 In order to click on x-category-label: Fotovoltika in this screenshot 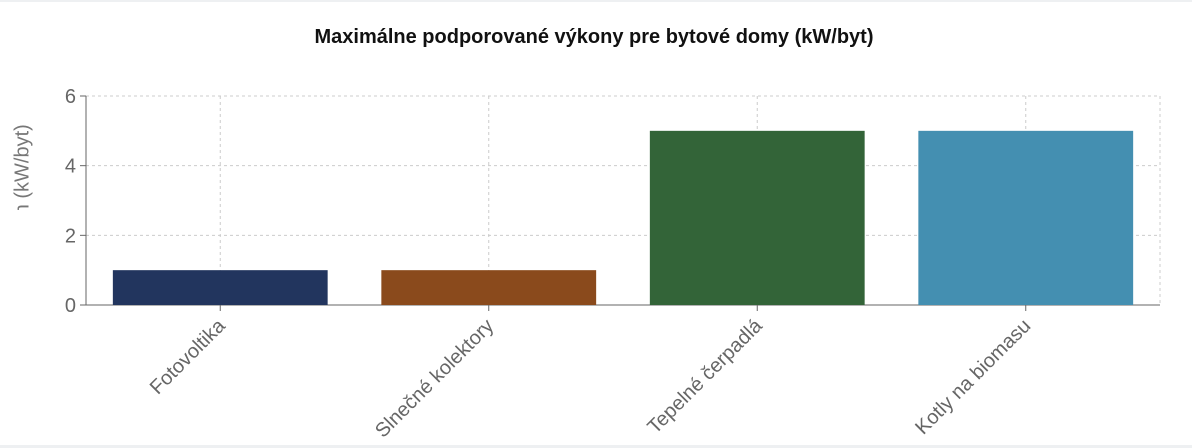, I will do `click(188, 356)`.